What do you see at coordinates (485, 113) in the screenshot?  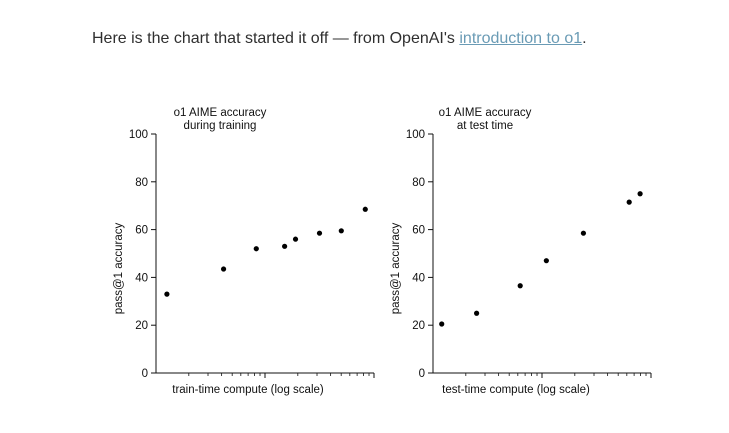 I see `chart-2-title-line: o1 AIME accuracy` at bounding box center [485, 113].